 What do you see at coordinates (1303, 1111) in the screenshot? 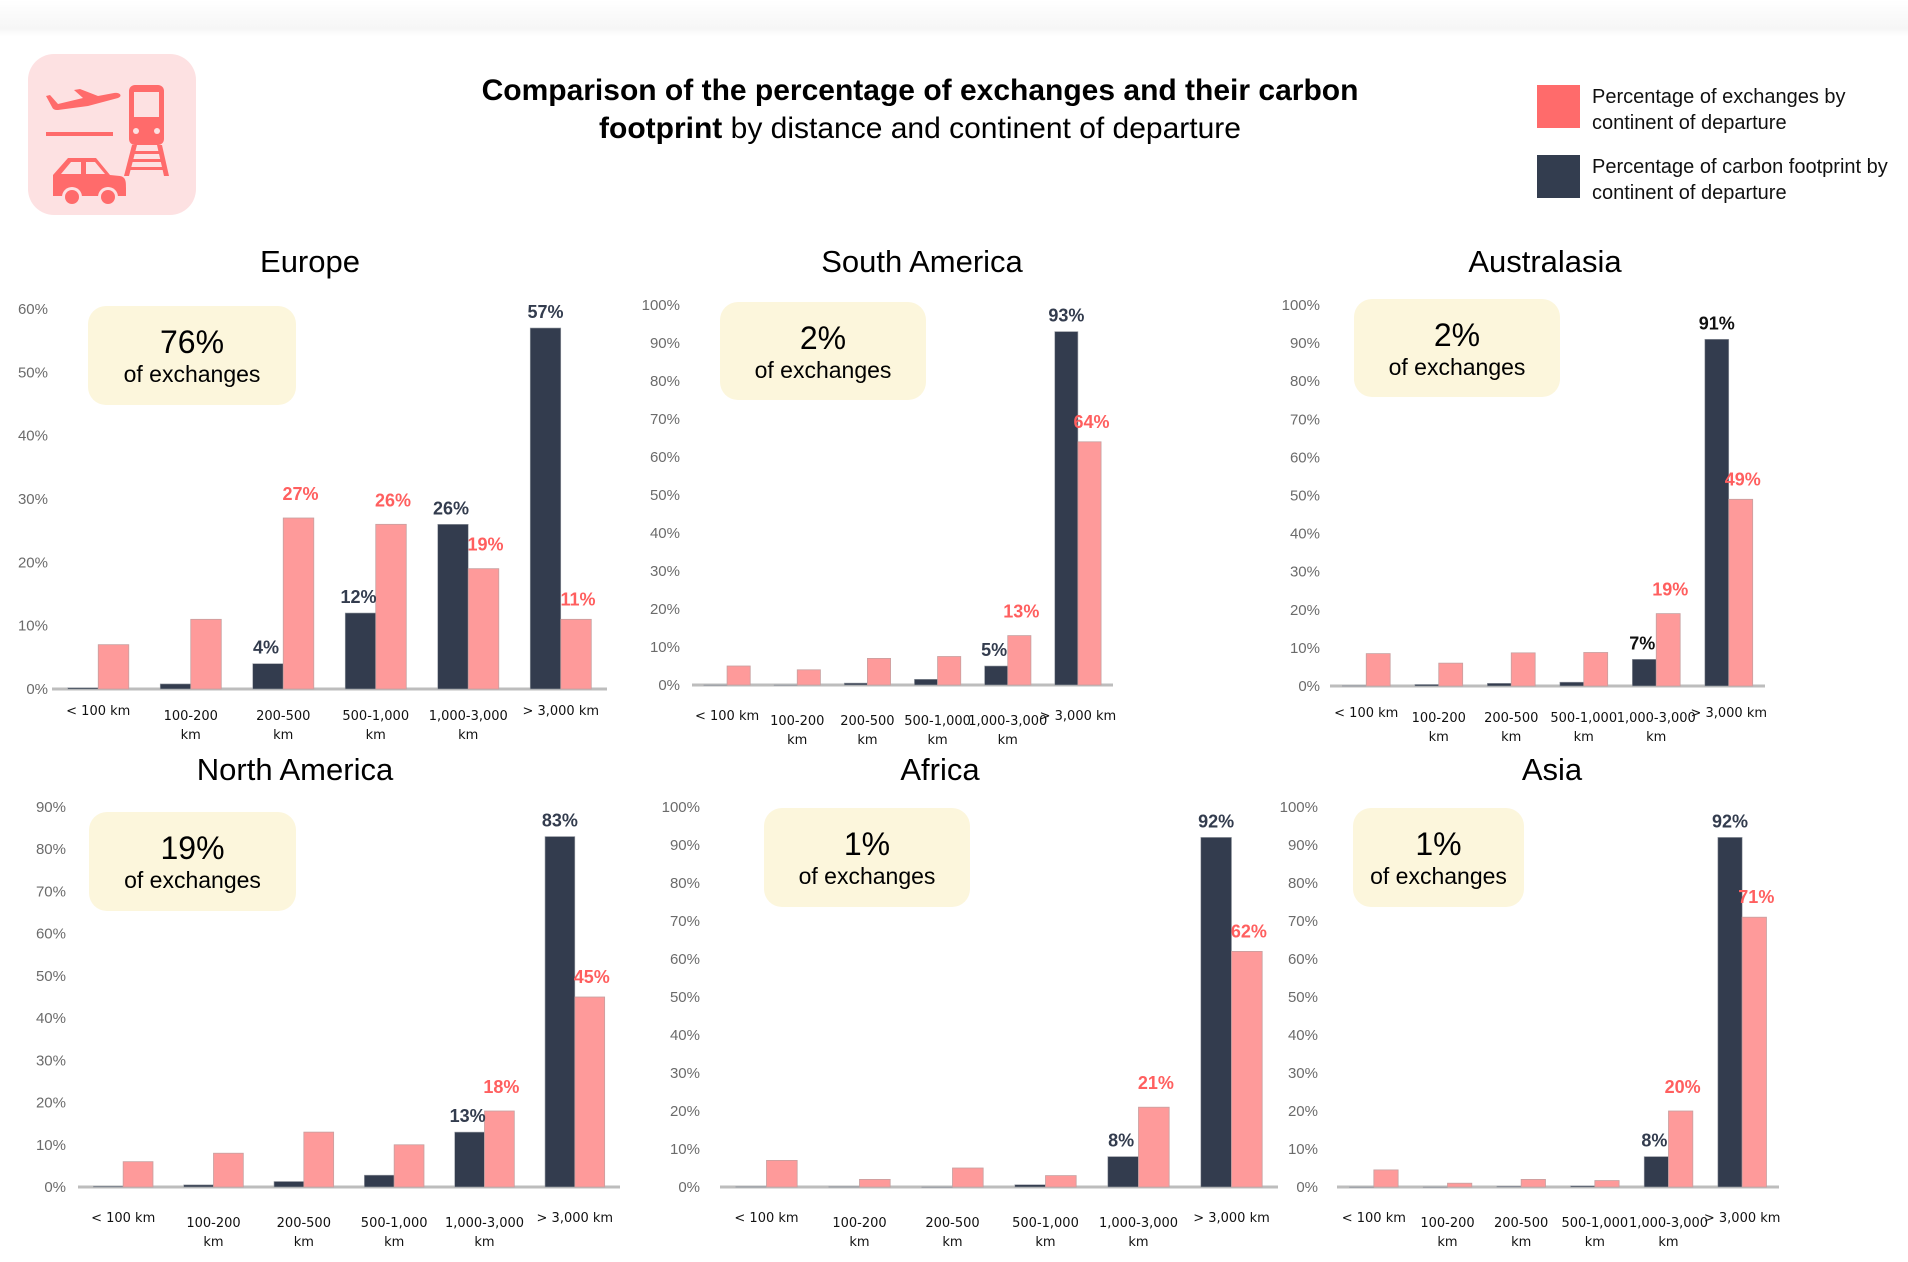
I see `y-tick-label: 20%` at bounding box center [1303, 1111].